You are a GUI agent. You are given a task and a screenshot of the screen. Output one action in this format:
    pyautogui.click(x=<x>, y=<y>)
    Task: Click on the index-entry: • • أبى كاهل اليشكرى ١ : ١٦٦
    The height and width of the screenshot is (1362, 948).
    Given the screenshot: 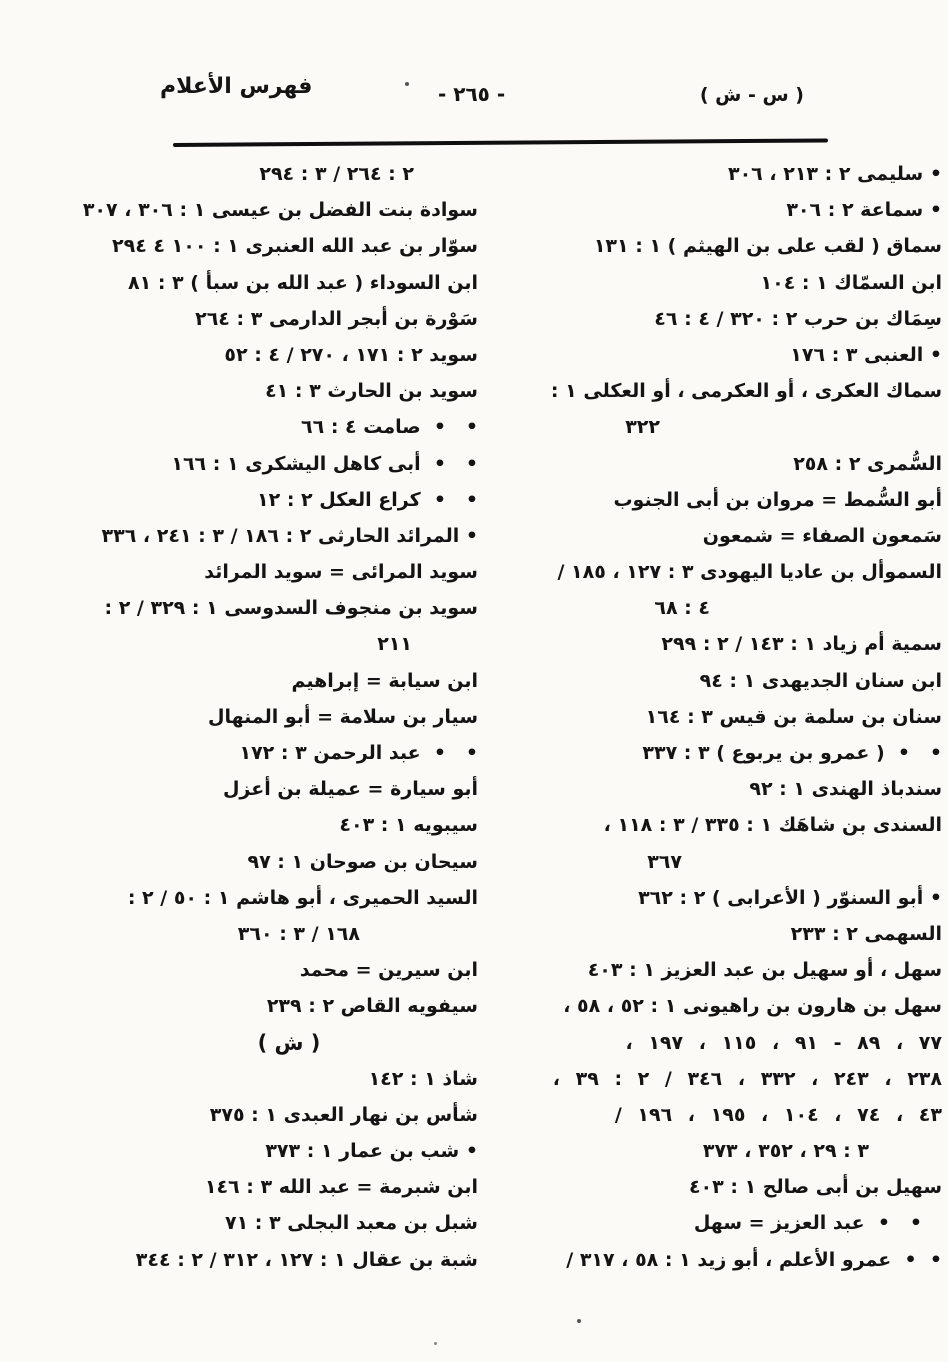 What is the action you would take?
    pyautogui.click(x=324, y=463)
    